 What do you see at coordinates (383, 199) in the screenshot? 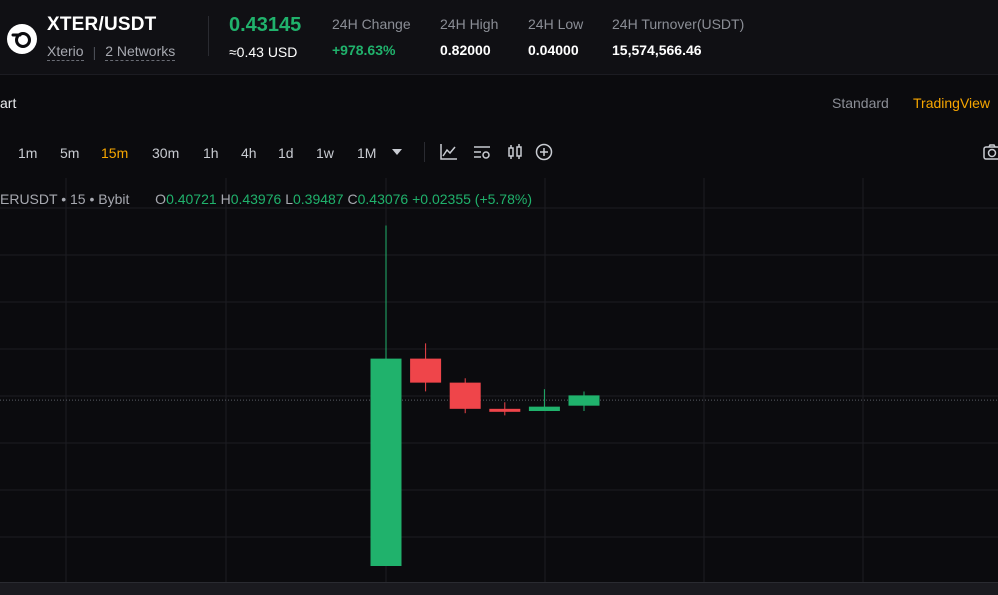
I see `legend-close: 0.43076` at bounding box center [383, 199].